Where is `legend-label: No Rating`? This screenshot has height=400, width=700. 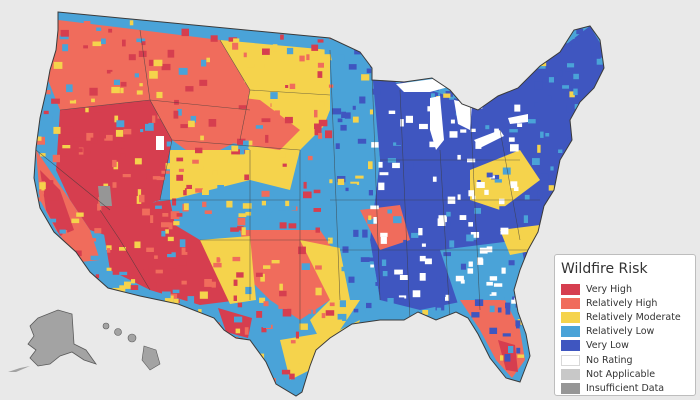 legend-label: No Rating is located at coordinates (609, 360).